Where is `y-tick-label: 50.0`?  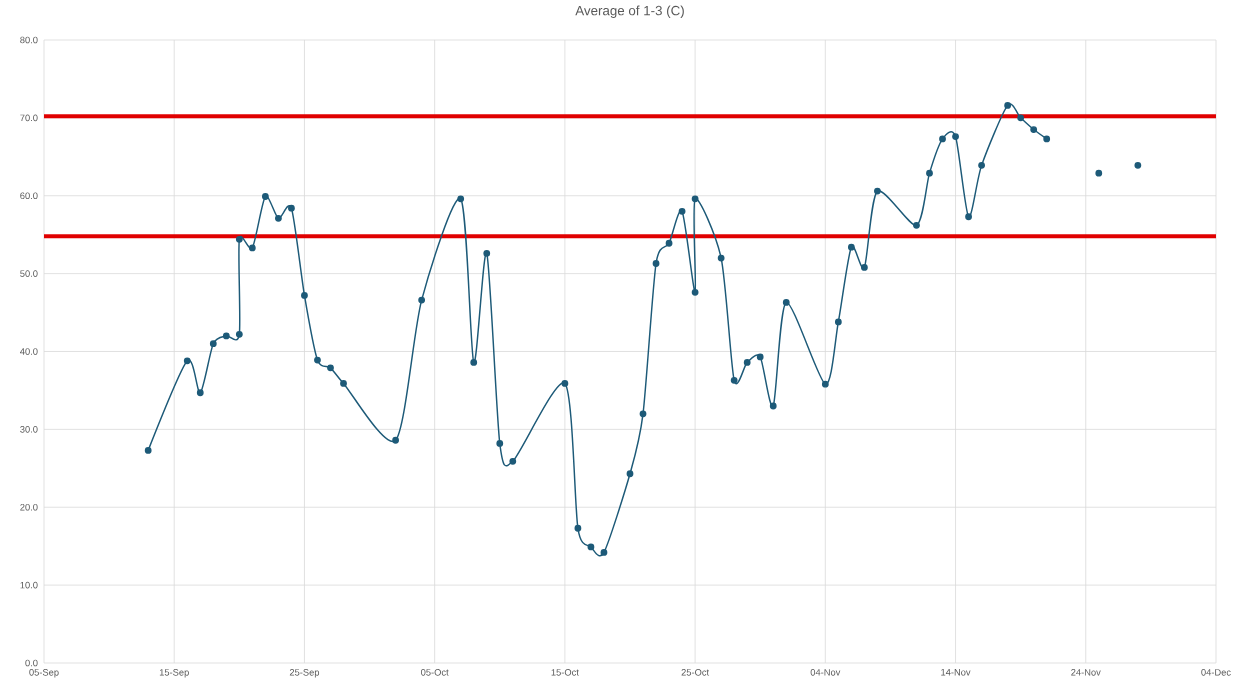 y-tick-label: 50.0 is located at coordinates (29, 273).